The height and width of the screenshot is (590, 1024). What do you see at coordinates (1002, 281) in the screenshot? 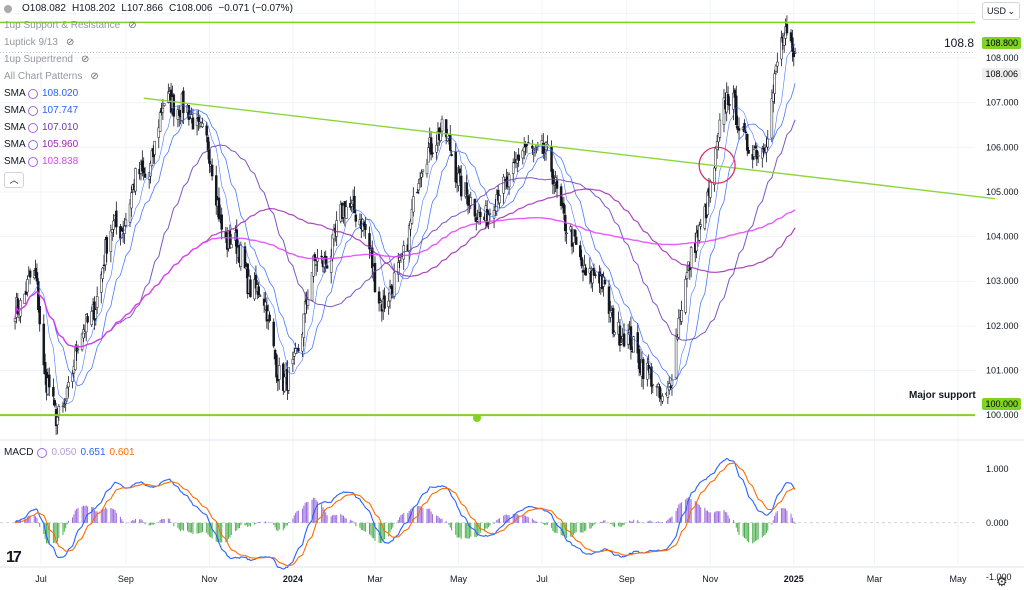
I see `price-tick-label: 103.000` at bounding box center [1002, 281].